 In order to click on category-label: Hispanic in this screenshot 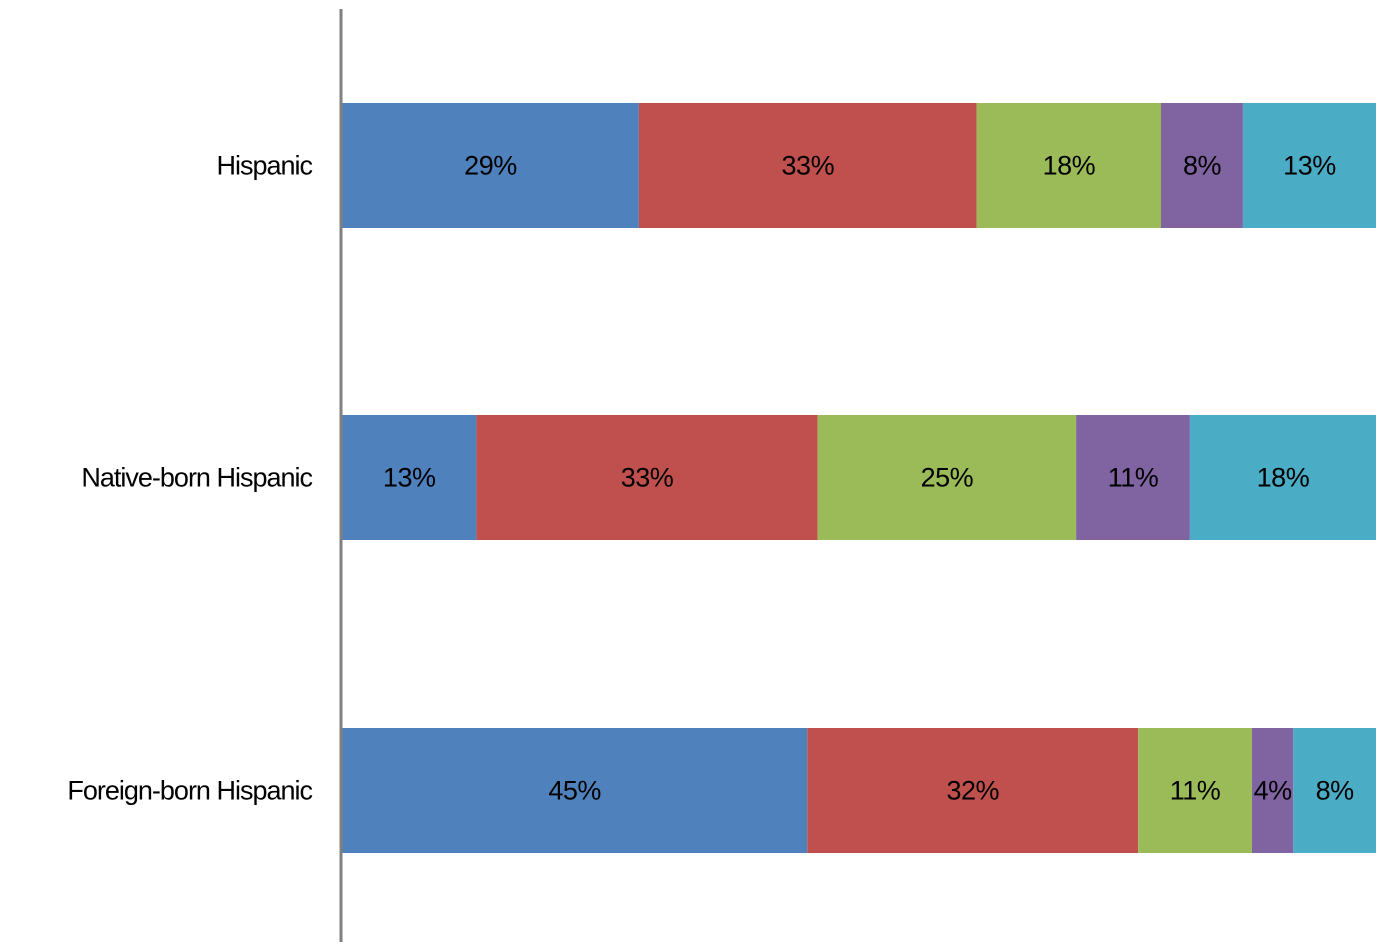, I will do `click(264, 166)`.